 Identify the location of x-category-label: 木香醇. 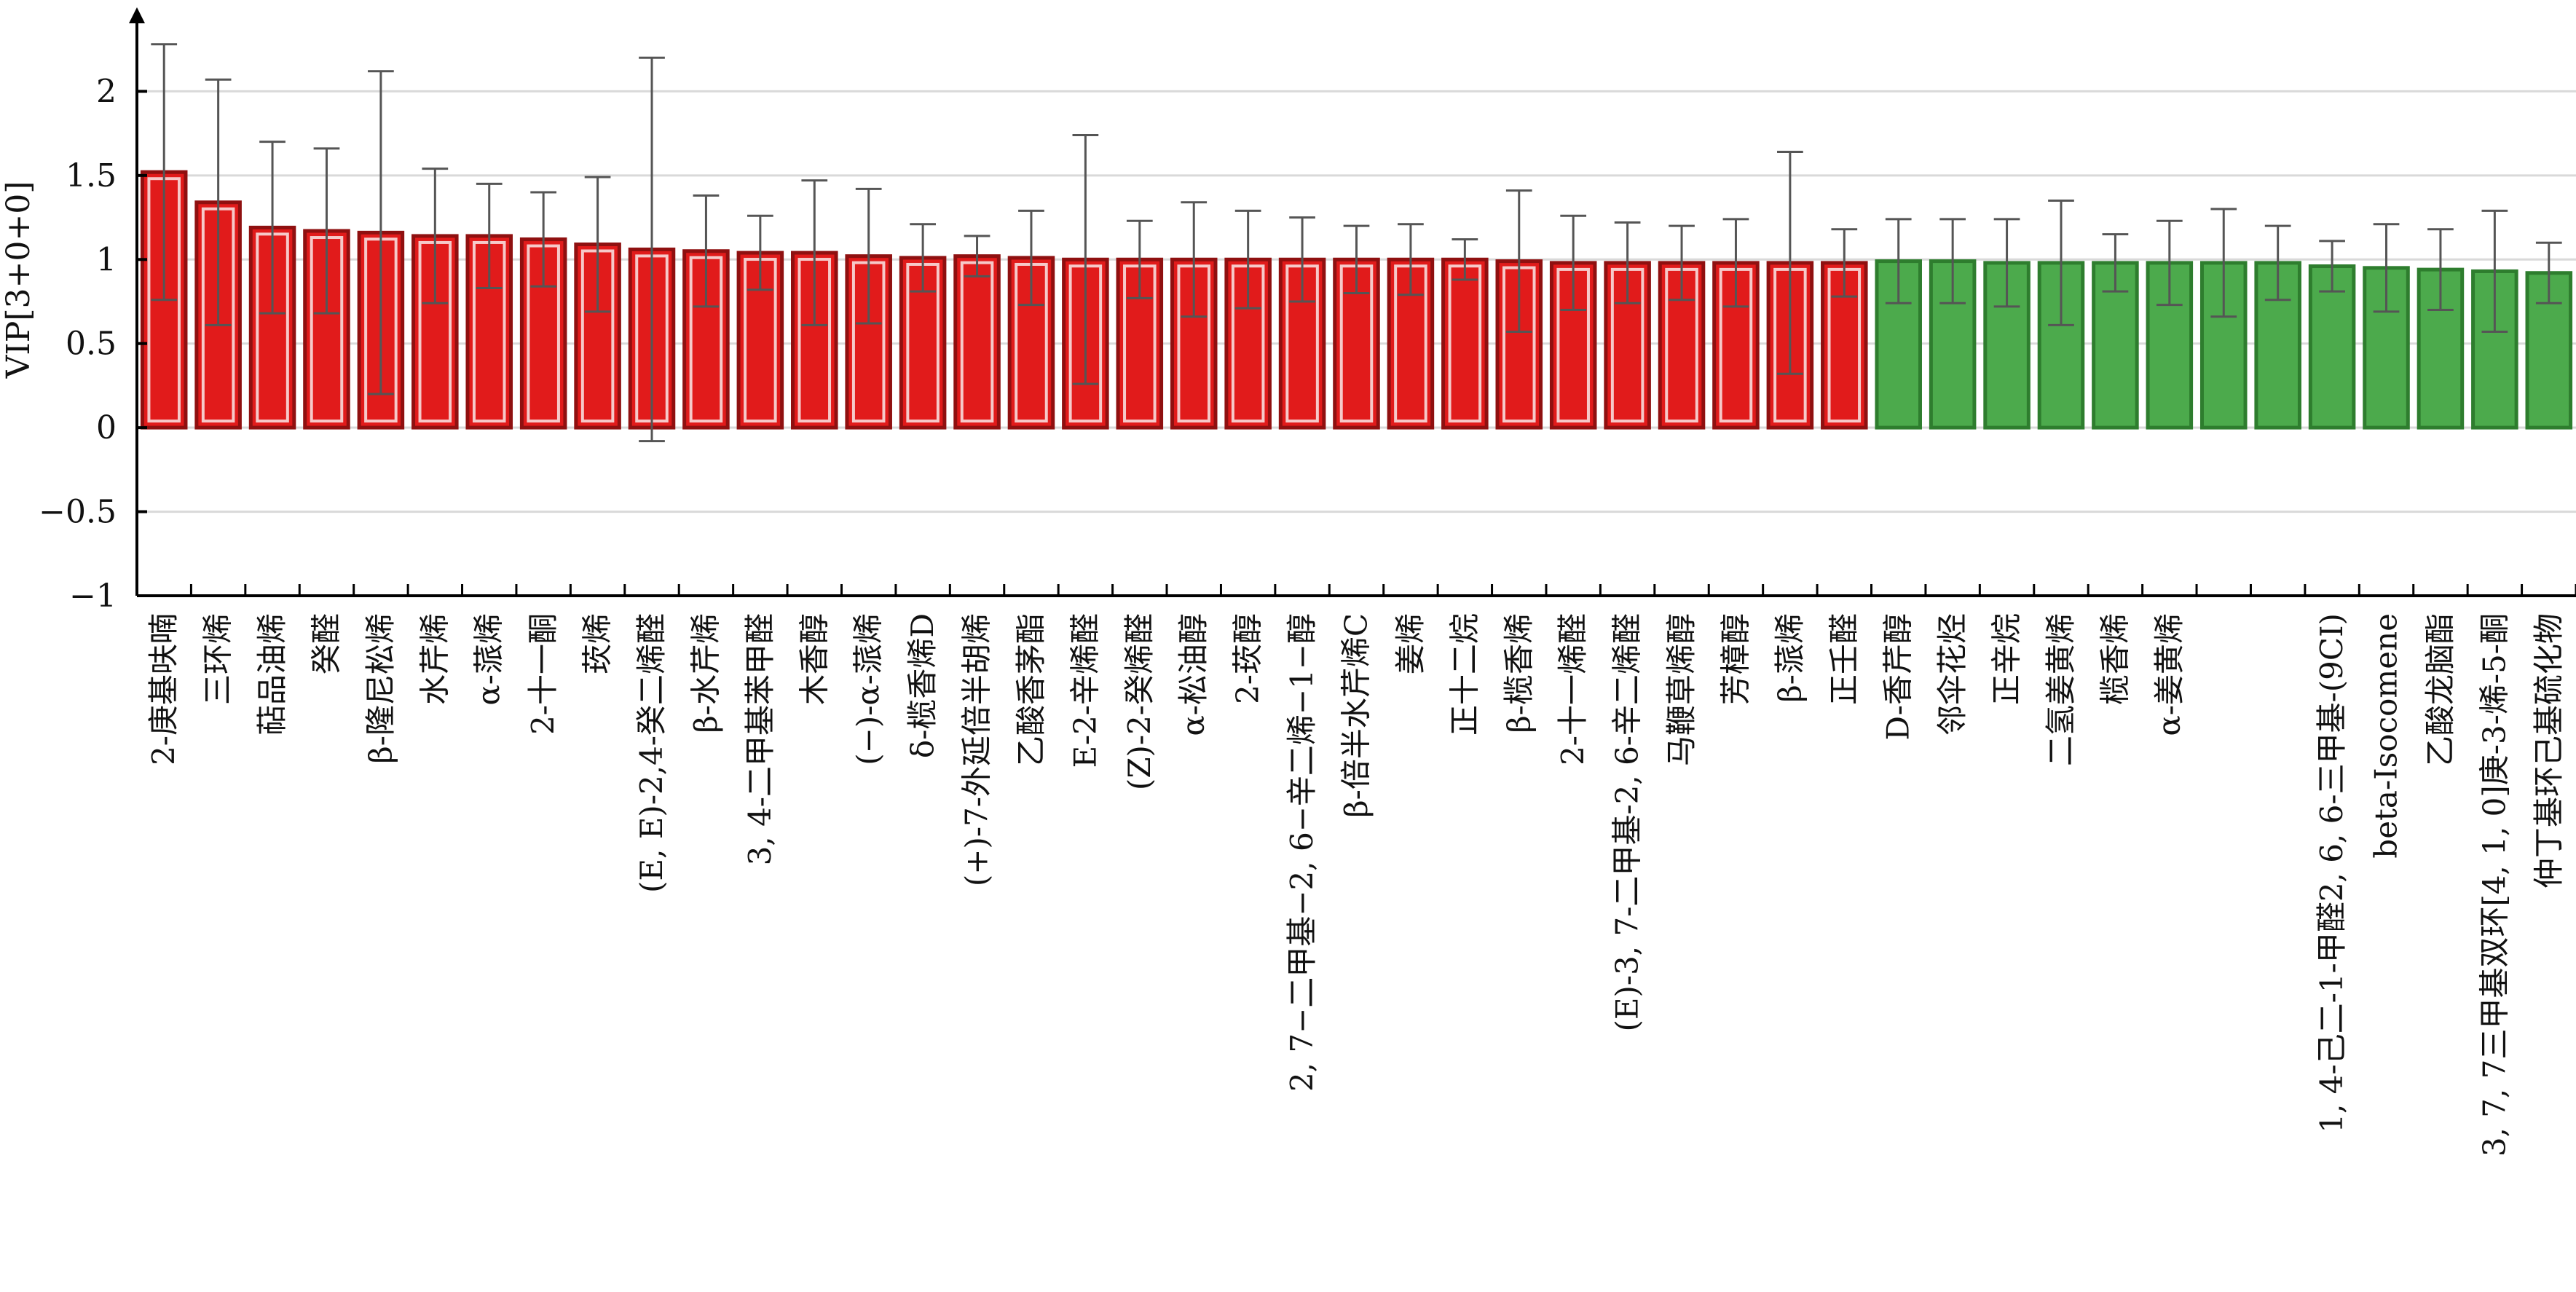
(814, 659).